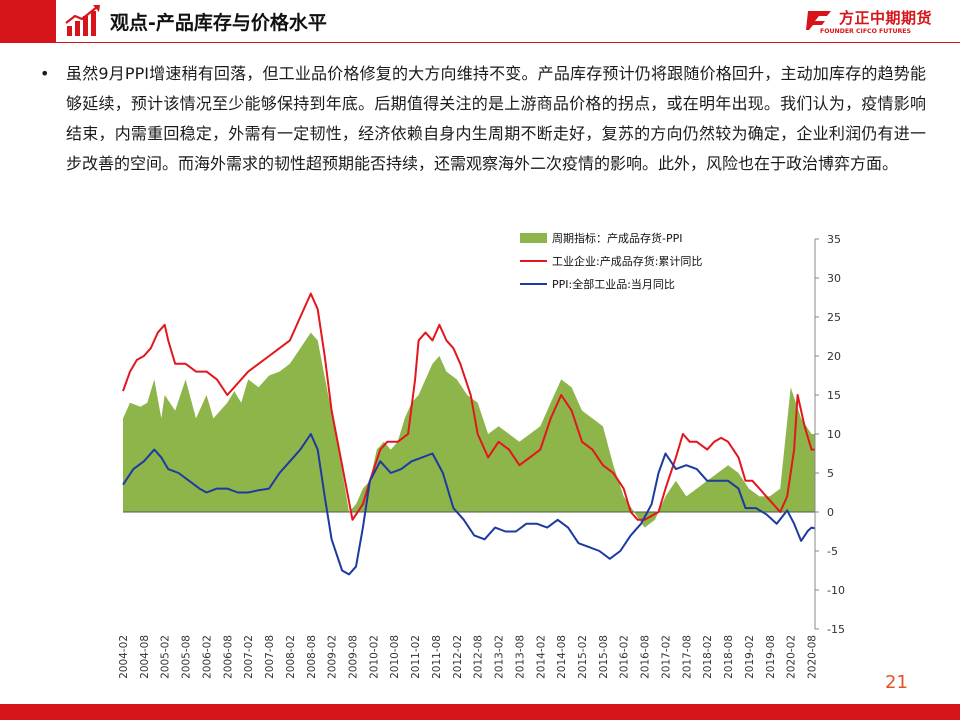  I want to click on company-logo: 方正中期期货 FOUNDER CIFCO FUTURES, so click(880, 23).